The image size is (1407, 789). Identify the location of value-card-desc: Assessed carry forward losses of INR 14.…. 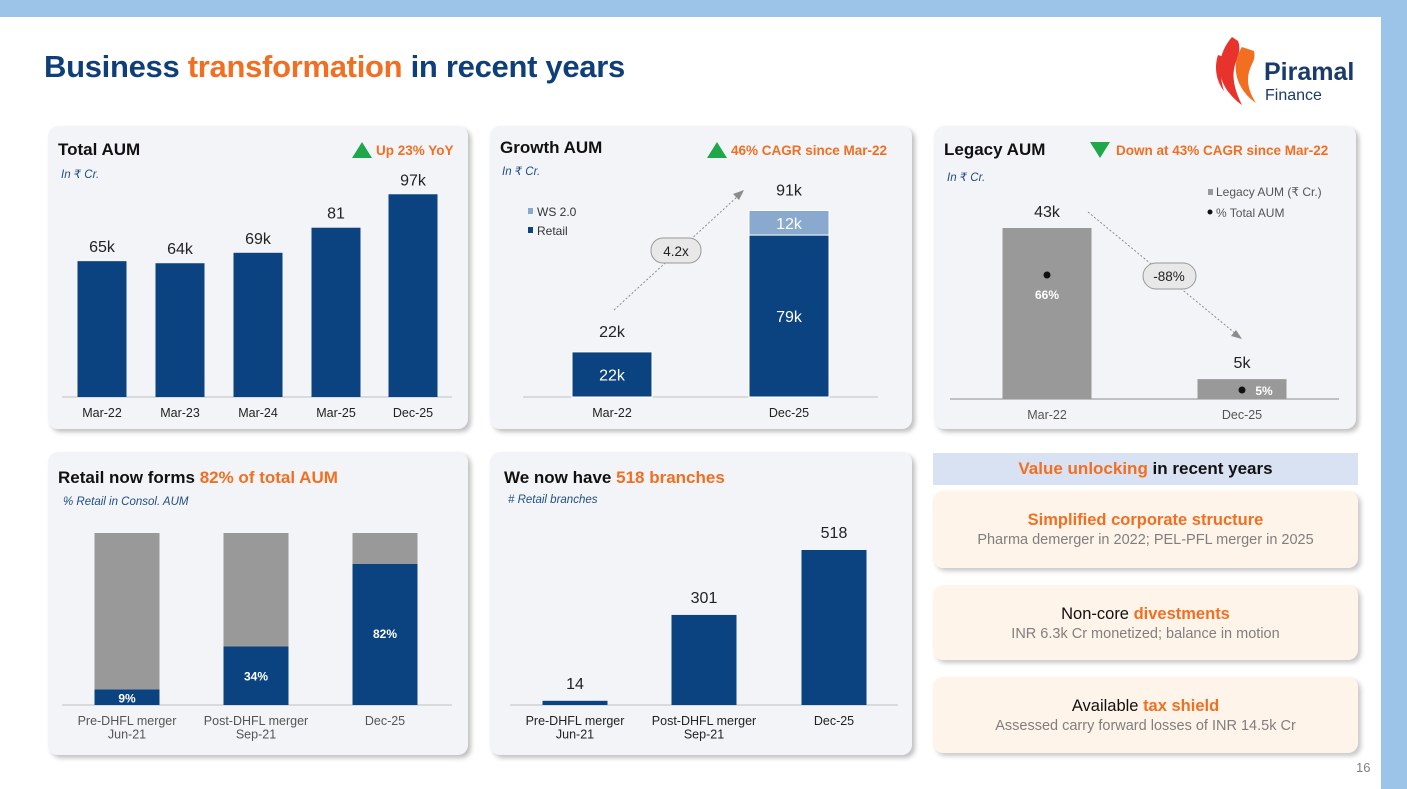
(1145, 726).